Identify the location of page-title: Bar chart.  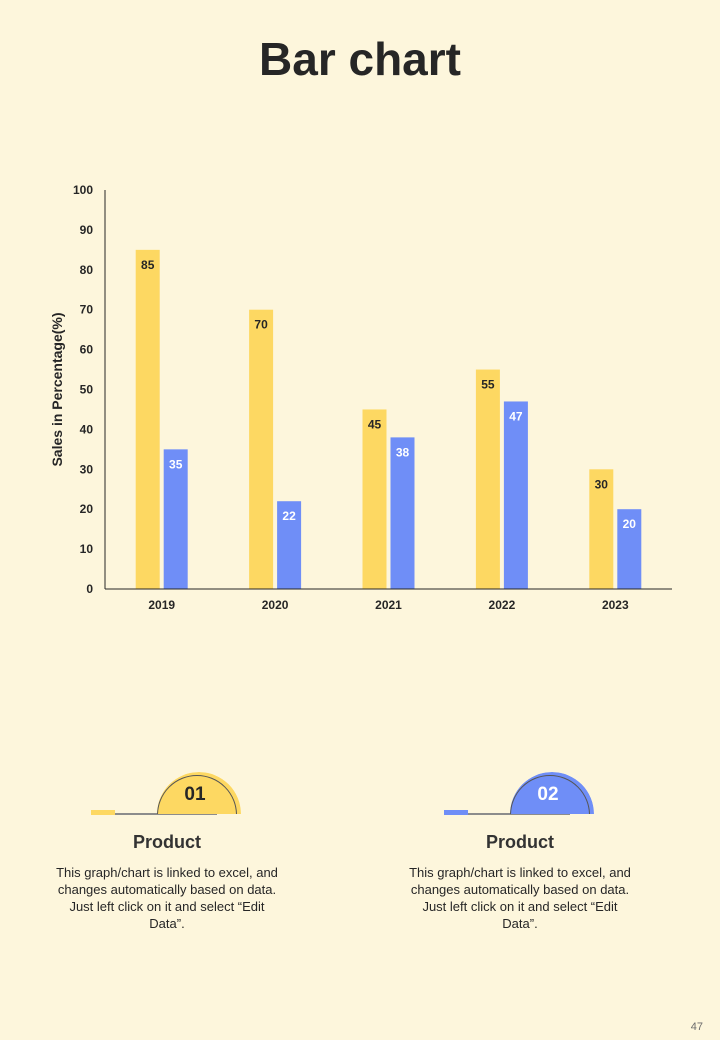
(360, 59).